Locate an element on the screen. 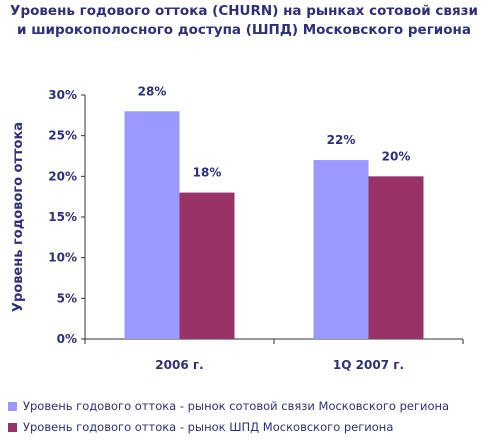  data-label: 28% is located at coordinates (152, 91).